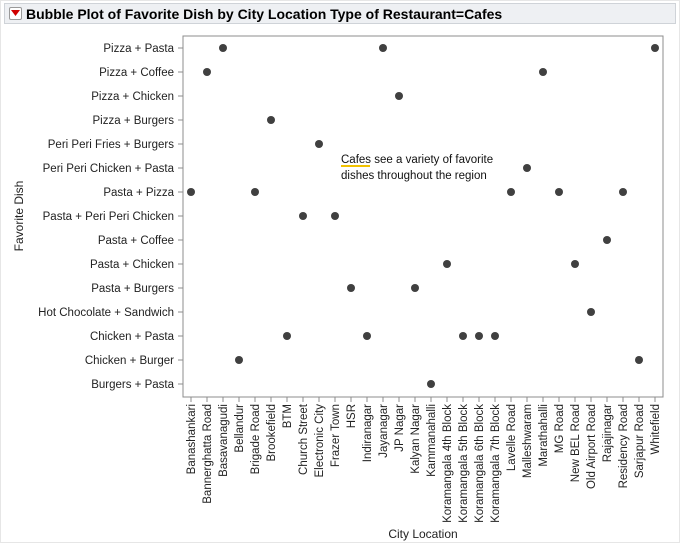 This screenshot has height=543, width=680. I want to click on x-tick-label: Bellandur, so click(240, 428).